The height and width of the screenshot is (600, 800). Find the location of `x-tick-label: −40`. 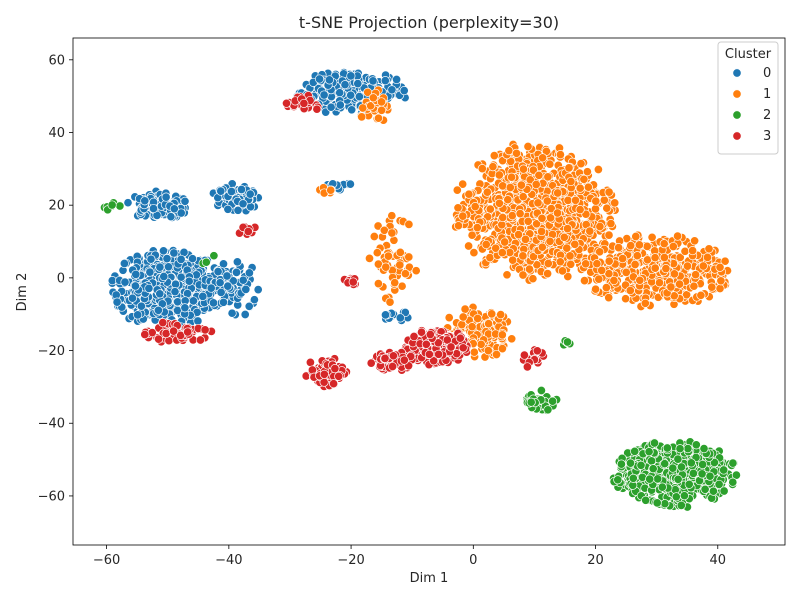

x-tick-label: −40 is located at coordinates (228, 560).